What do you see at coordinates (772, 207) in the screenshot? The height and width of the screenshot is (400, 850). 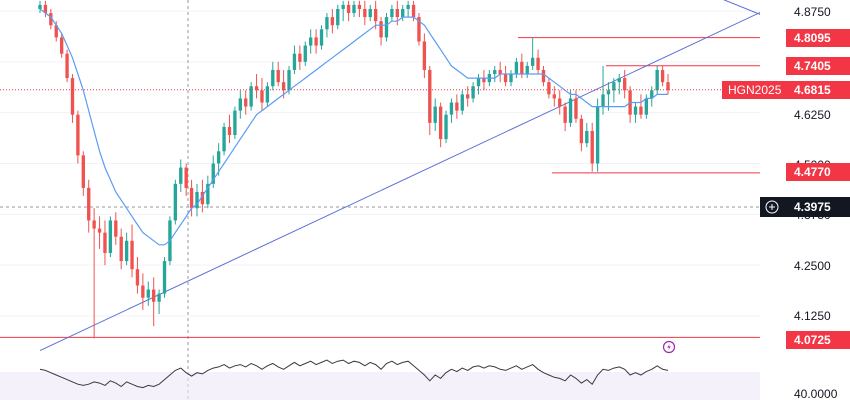 I see `add-alert-plus-icon` at bounding box center [772, 207].